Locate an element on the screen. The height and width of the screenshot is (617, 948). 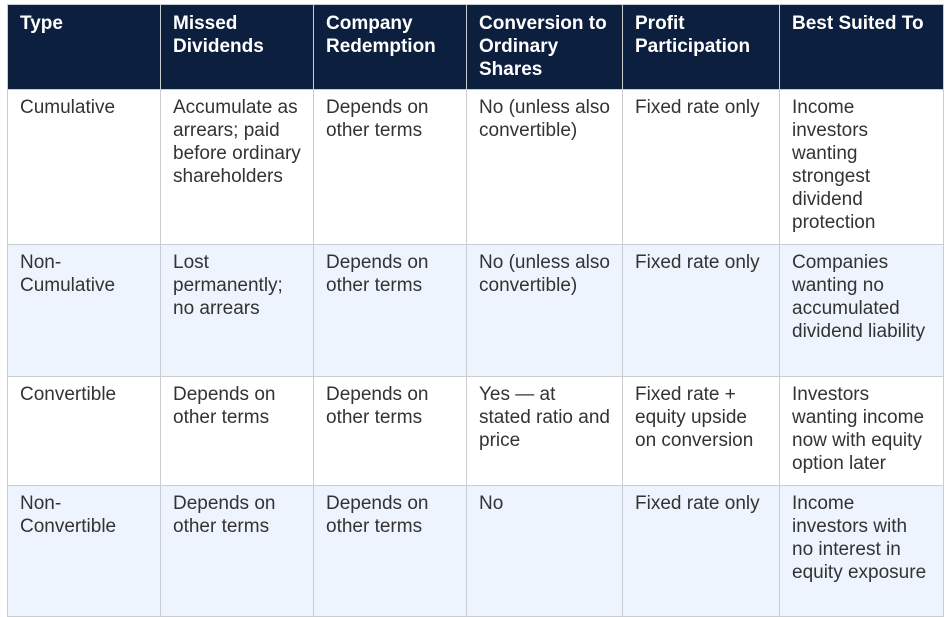
cell-profit-participation: Fixed rate + equity upside on conversion is located at coordinates (701, 431).